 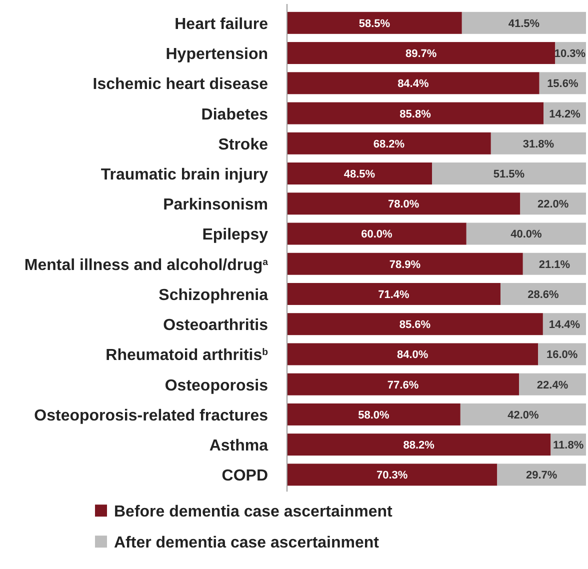 What do you see at coordinates (146, 265) in the screenshot?
I see `y-tick-label: Mental illness and alcohol/drug$^{a}$` at bounding box center [146, 265].